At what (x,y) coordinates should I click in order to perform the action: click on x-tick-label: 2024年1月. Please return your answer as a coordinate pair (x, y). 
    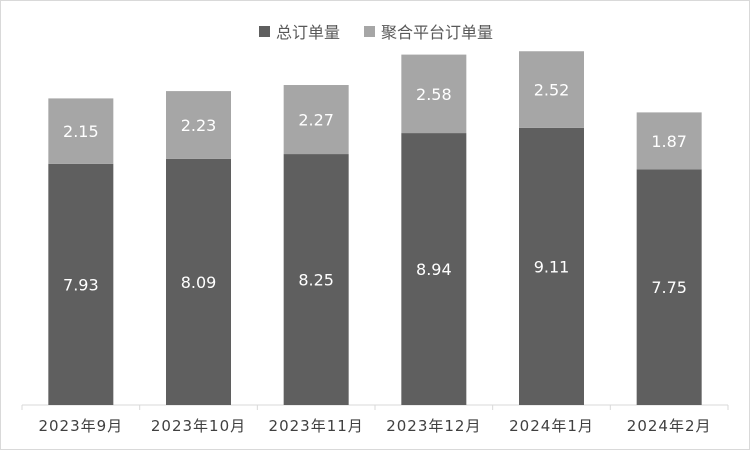
    Looking at the image, I should click on (551, 426).